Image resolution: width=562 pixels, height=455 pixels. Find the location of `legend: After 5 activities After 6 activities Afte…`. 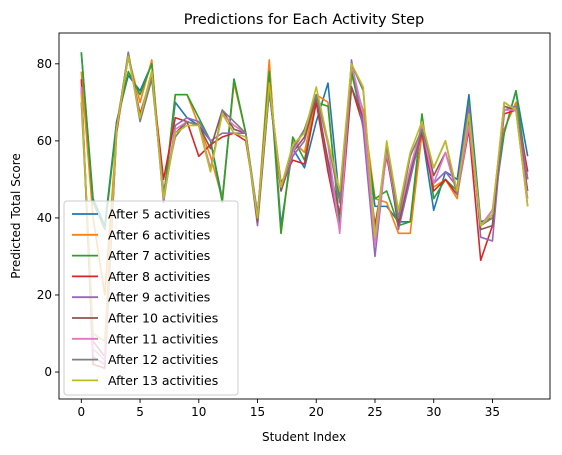

legend: After 5 activities After 6 activities Afte… is located at coordinates (151, 298).